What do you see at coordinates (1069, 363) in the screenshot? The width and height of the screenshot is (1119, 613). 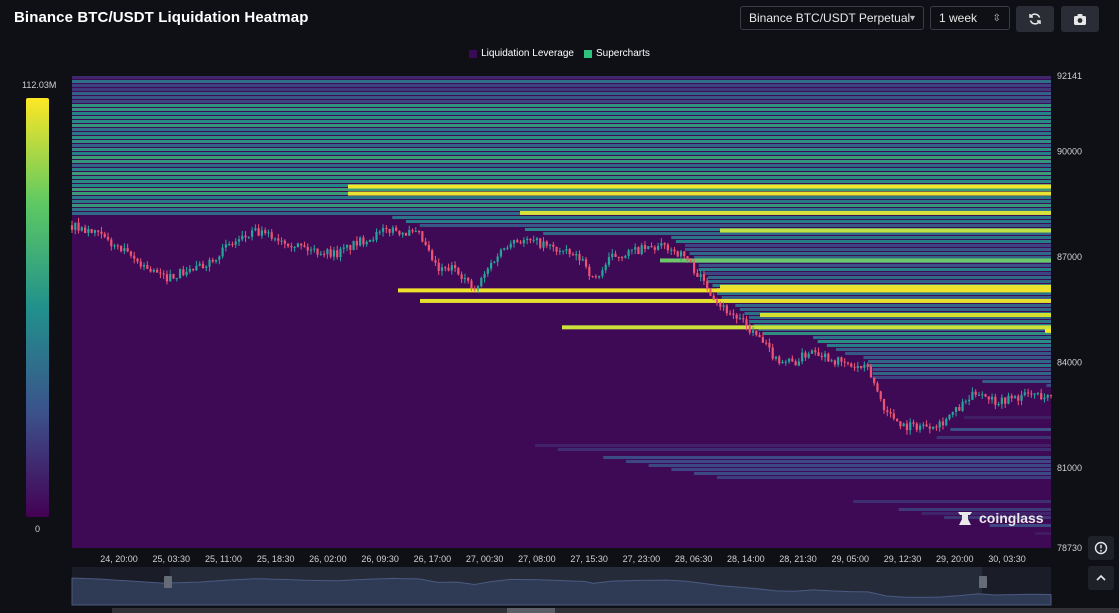 I see `y-tick-label: 84000` at bounding box center [1069, 363].